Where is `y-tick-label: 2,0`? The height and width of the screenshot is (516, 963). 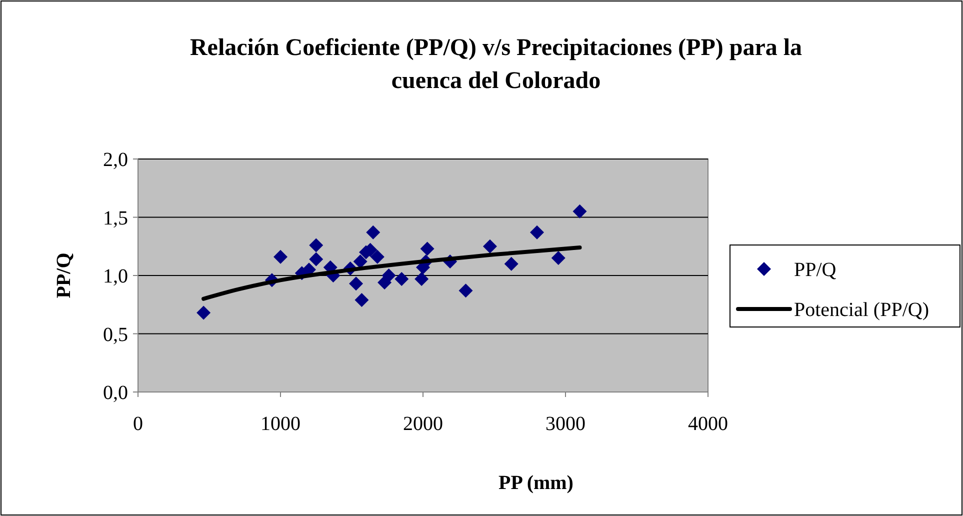
y-tick-label: 2,0 is located at coordinates (115, 160).